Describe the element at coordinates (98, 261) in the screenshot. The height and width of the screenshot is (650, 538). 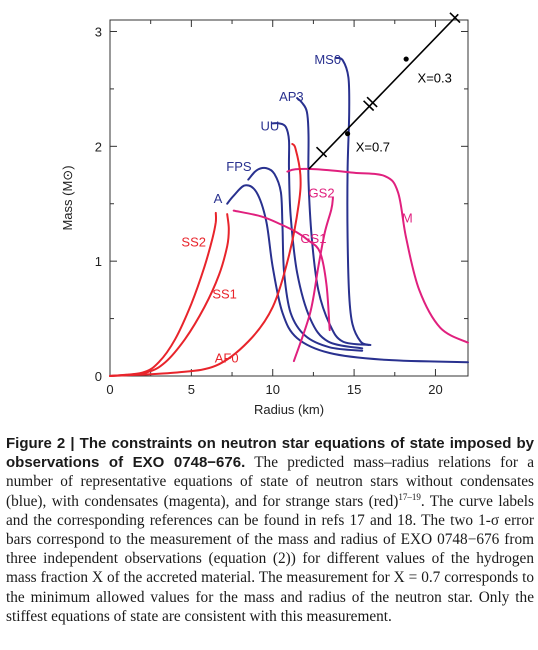
I see `y-tick-label: 1` at that location.